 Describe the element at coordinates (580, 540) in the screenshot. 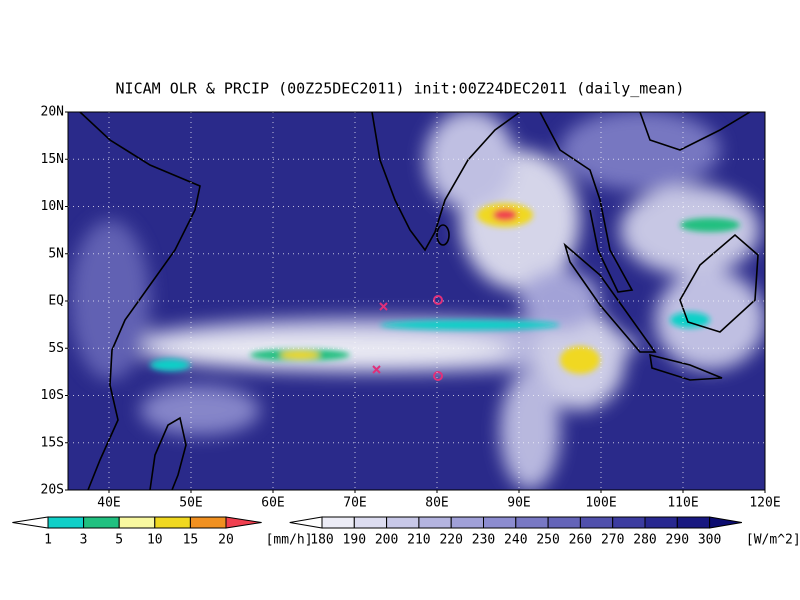

I see `colorbar-label: 260` at that location.